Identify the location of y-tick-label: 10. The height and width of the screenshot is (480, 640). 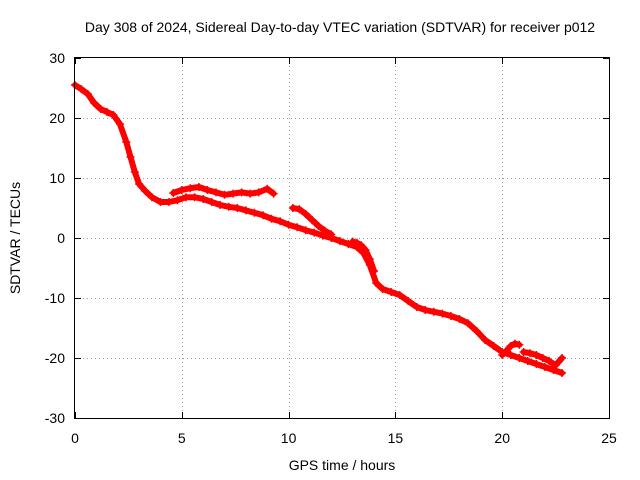
(57, 178).